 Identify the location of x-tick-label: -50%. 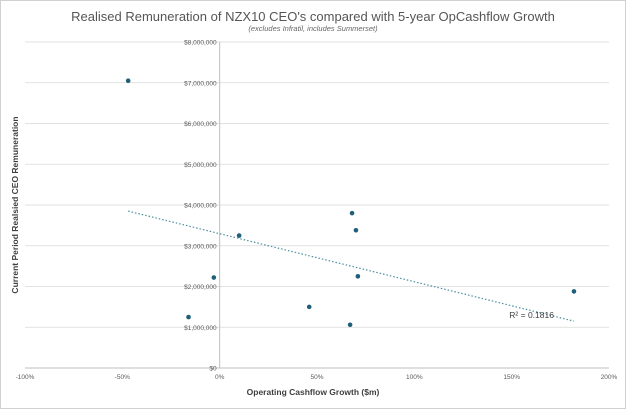
(122, 377).